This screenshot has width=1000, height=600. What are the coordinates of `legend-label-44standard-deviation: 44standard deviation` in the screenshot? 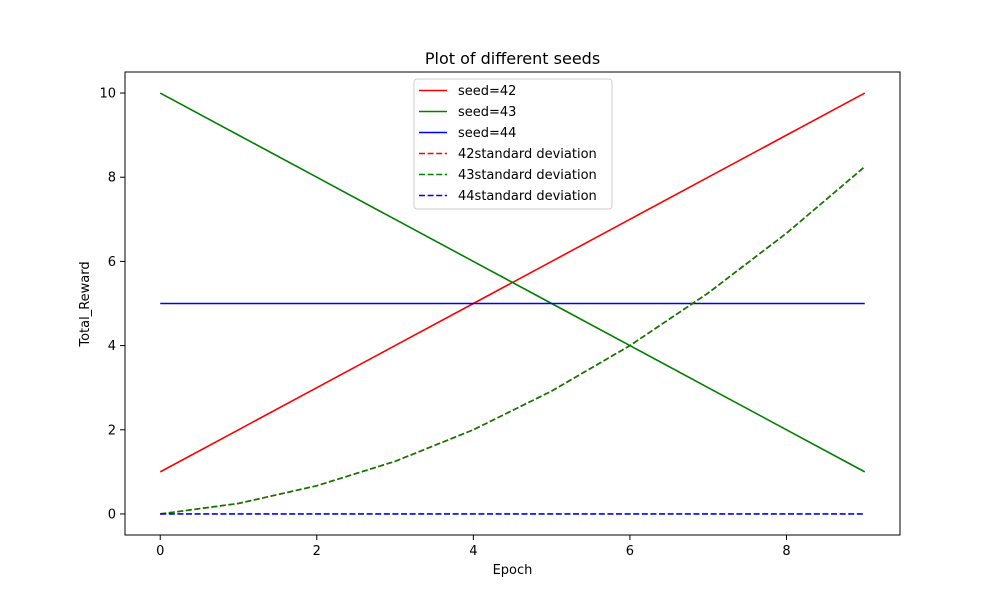 It's located at (527, 196).